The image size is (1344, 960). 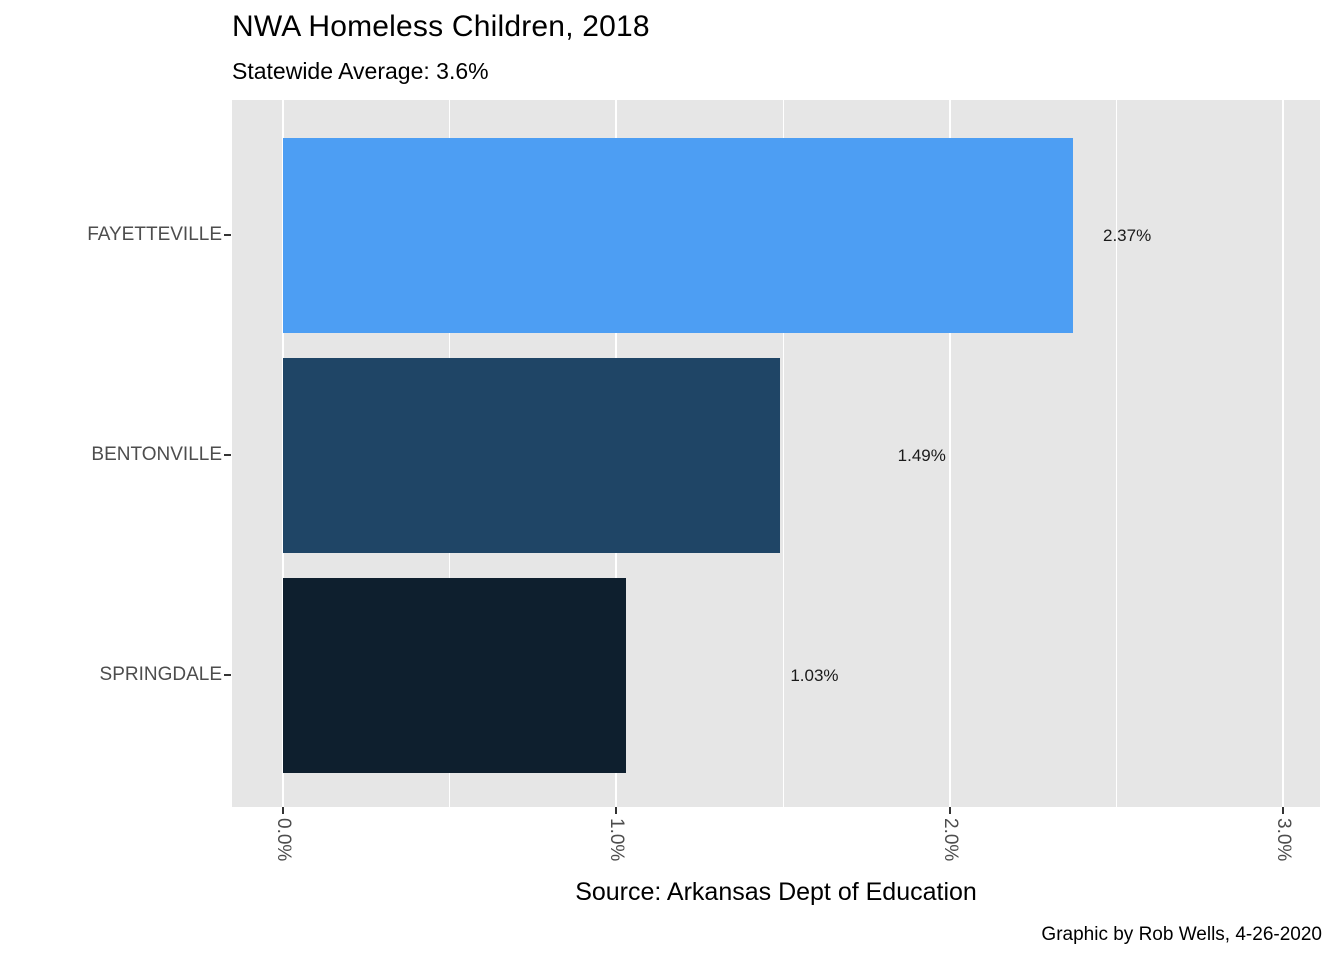 I want to click on bar-value-label: 2.37%, so click(x=1127, y=235).